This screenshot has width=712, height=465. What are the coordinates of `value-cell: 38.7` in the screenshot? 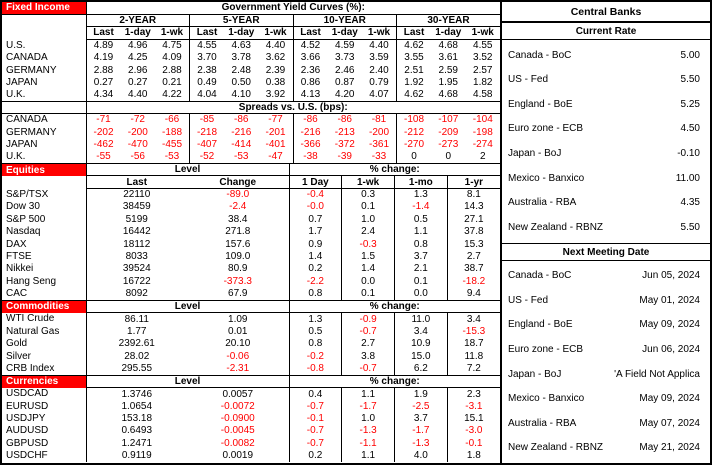 It's located at (474, 269).